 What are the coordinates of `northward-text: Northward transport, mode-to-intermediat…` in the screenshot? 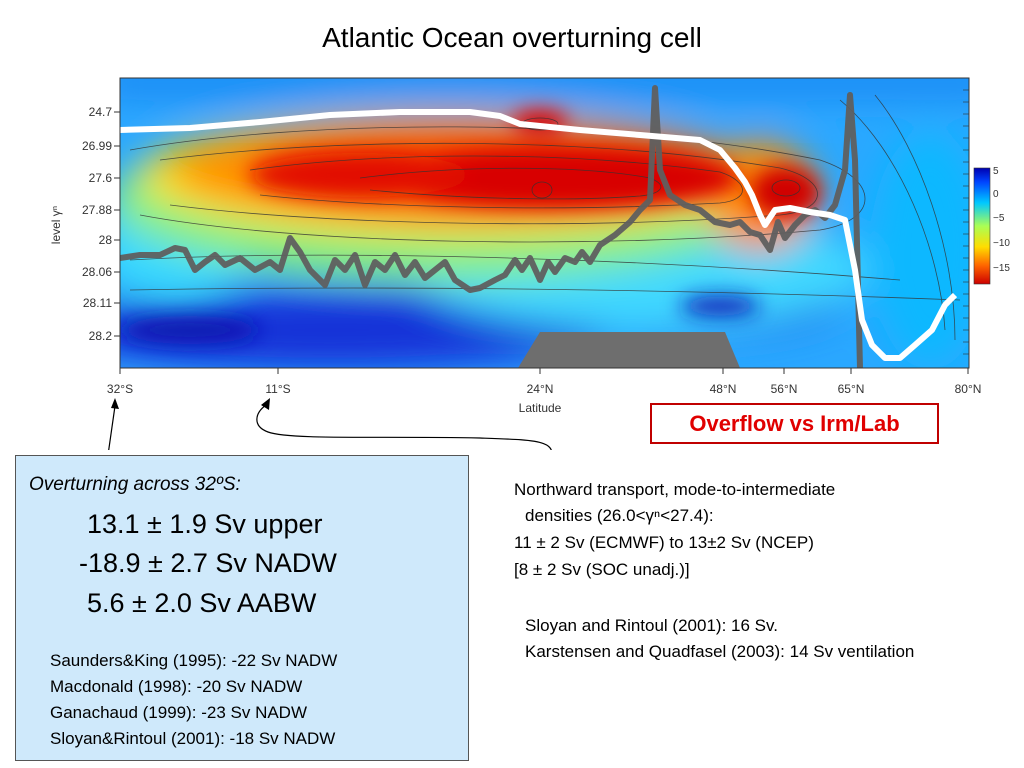 It's located at (675, 489).